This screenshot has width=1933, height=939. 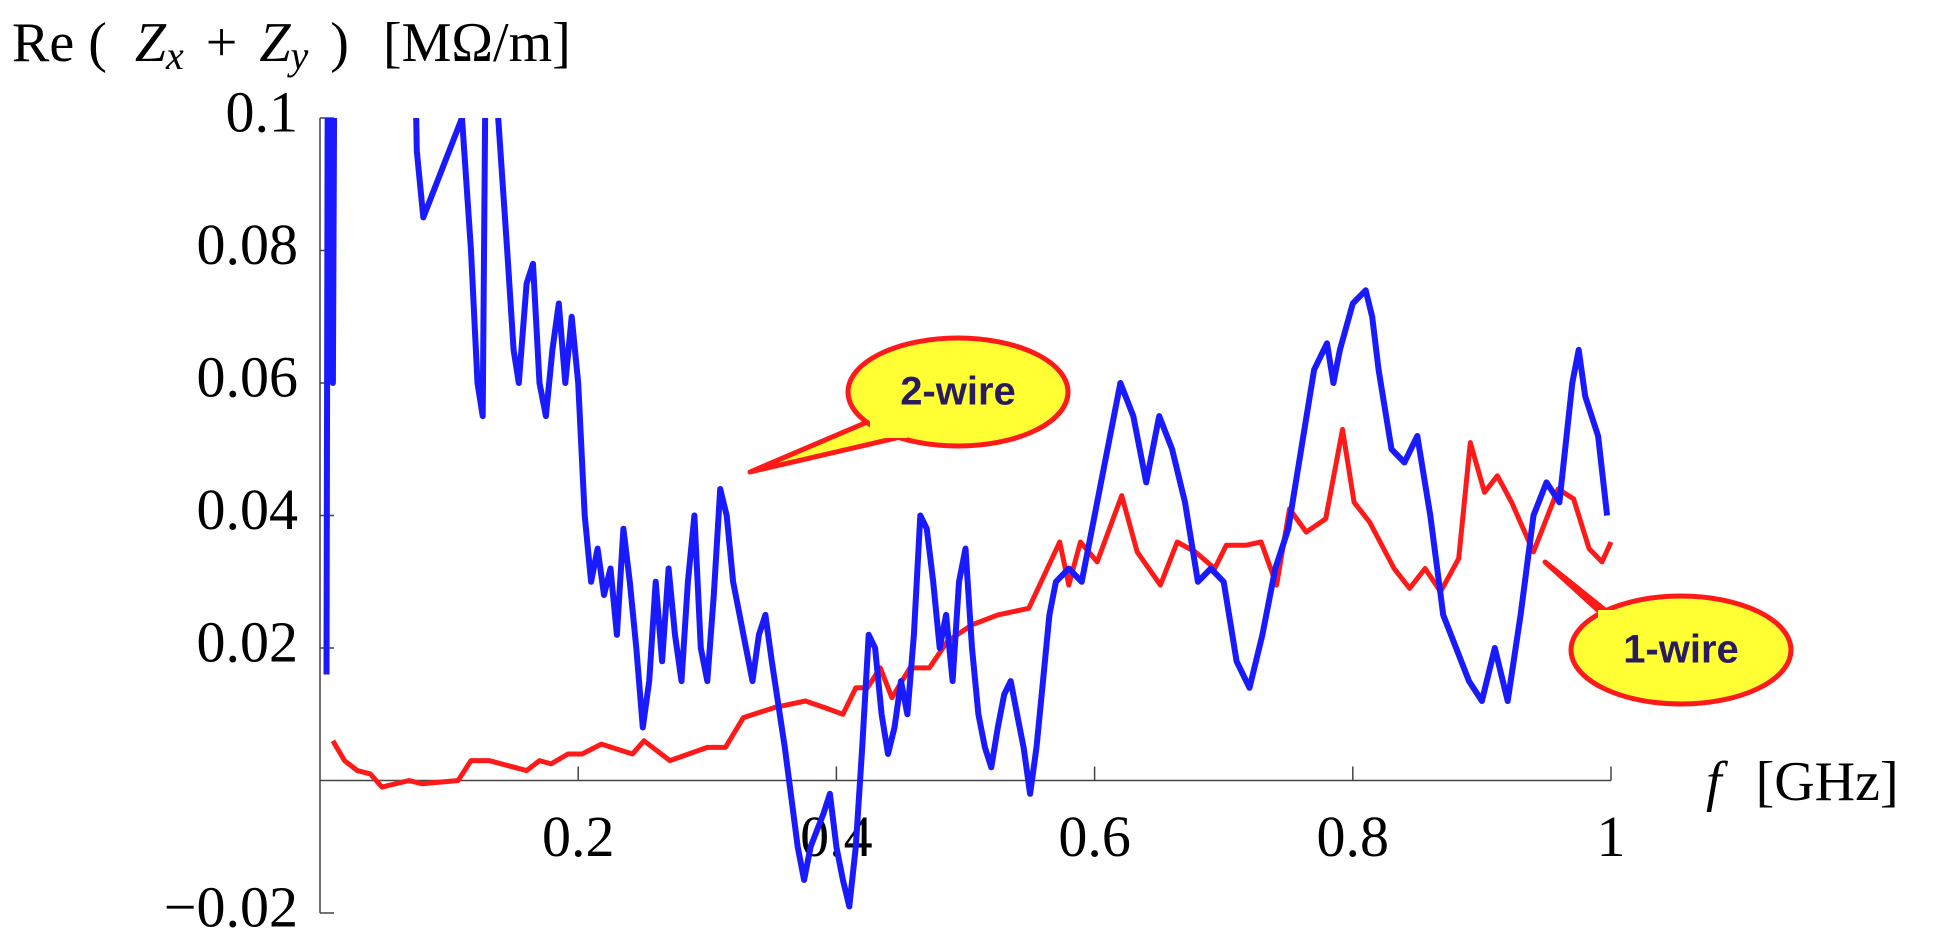 What do you see at coordinates (1611, 836) in the screenshot?
I see `x-tick-label: 1` at bounding box center [1611, 836].